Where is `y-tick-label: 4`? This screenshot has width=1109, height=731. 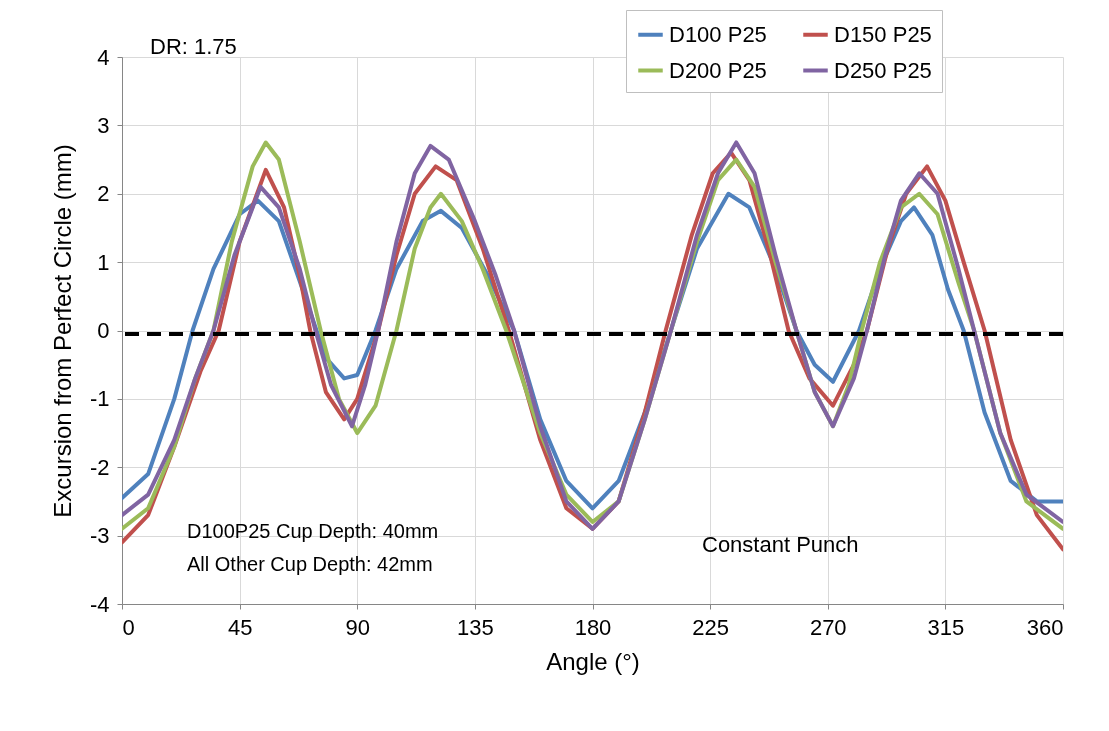 y-tick-label: 4 is located at coordinates (103, 57).